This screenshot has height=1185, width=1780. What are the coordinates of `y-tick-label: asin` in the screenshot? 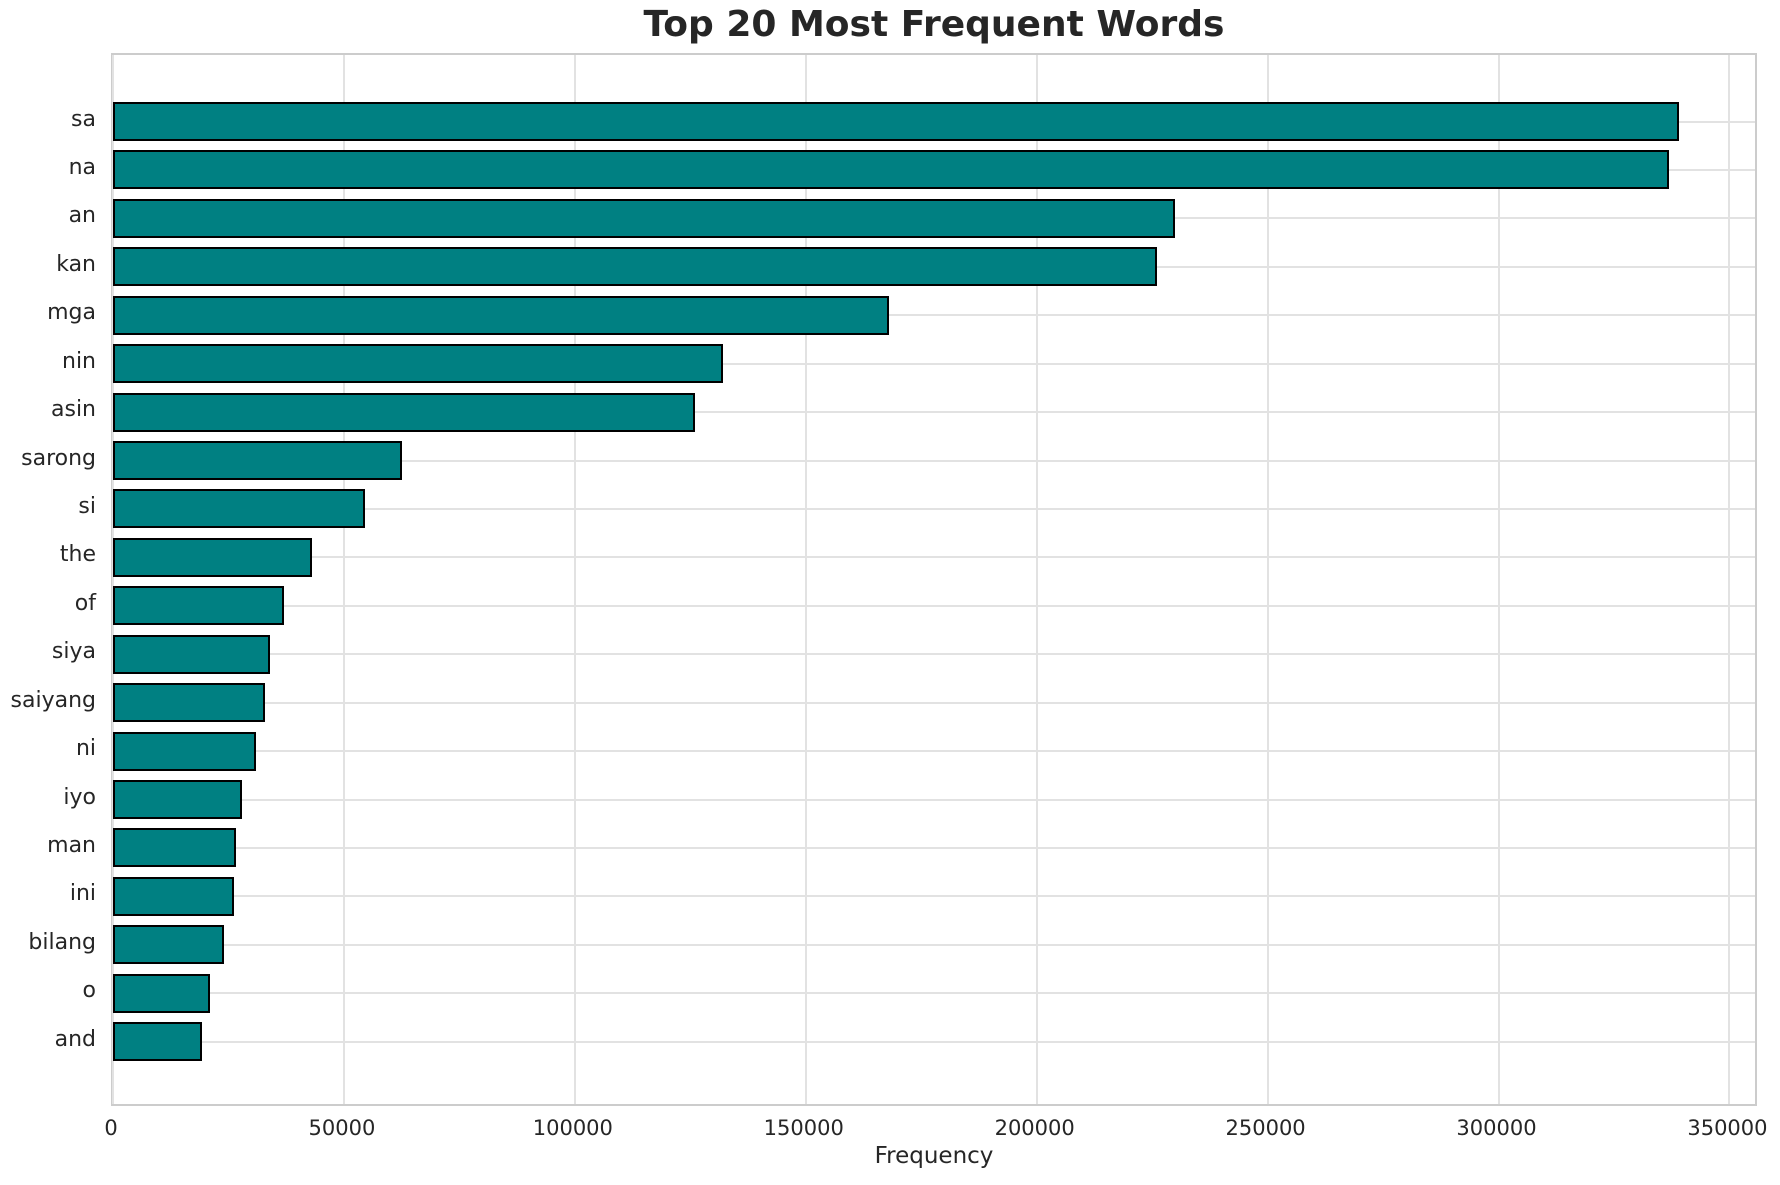 It's located at (73, 410).